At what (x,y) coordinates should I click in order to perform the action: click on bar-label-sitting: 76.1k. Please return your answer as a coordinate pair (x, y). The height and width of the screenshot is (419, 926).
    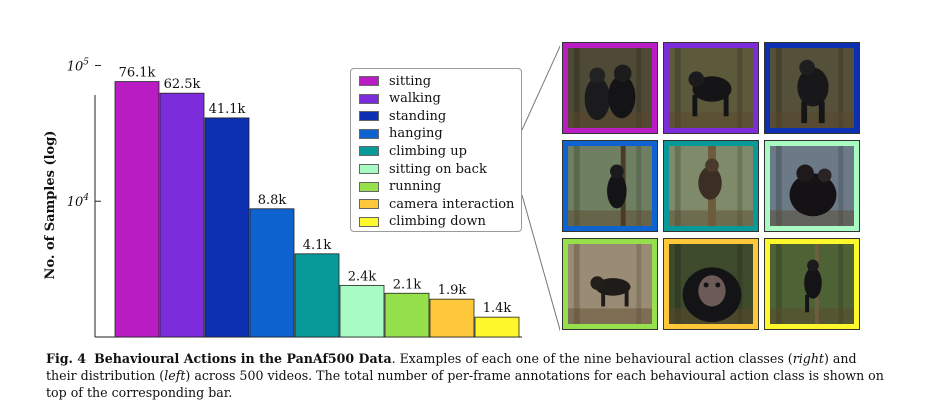
    Looking at the image, I should click on (137, 73).